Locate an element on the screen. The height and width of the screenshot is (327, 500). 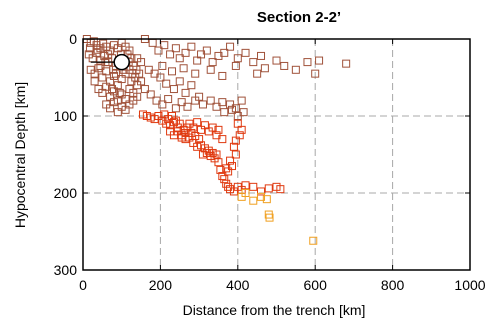
y-axis-label: Hypocentral Depth [km] is located at coordinates (20, 155).